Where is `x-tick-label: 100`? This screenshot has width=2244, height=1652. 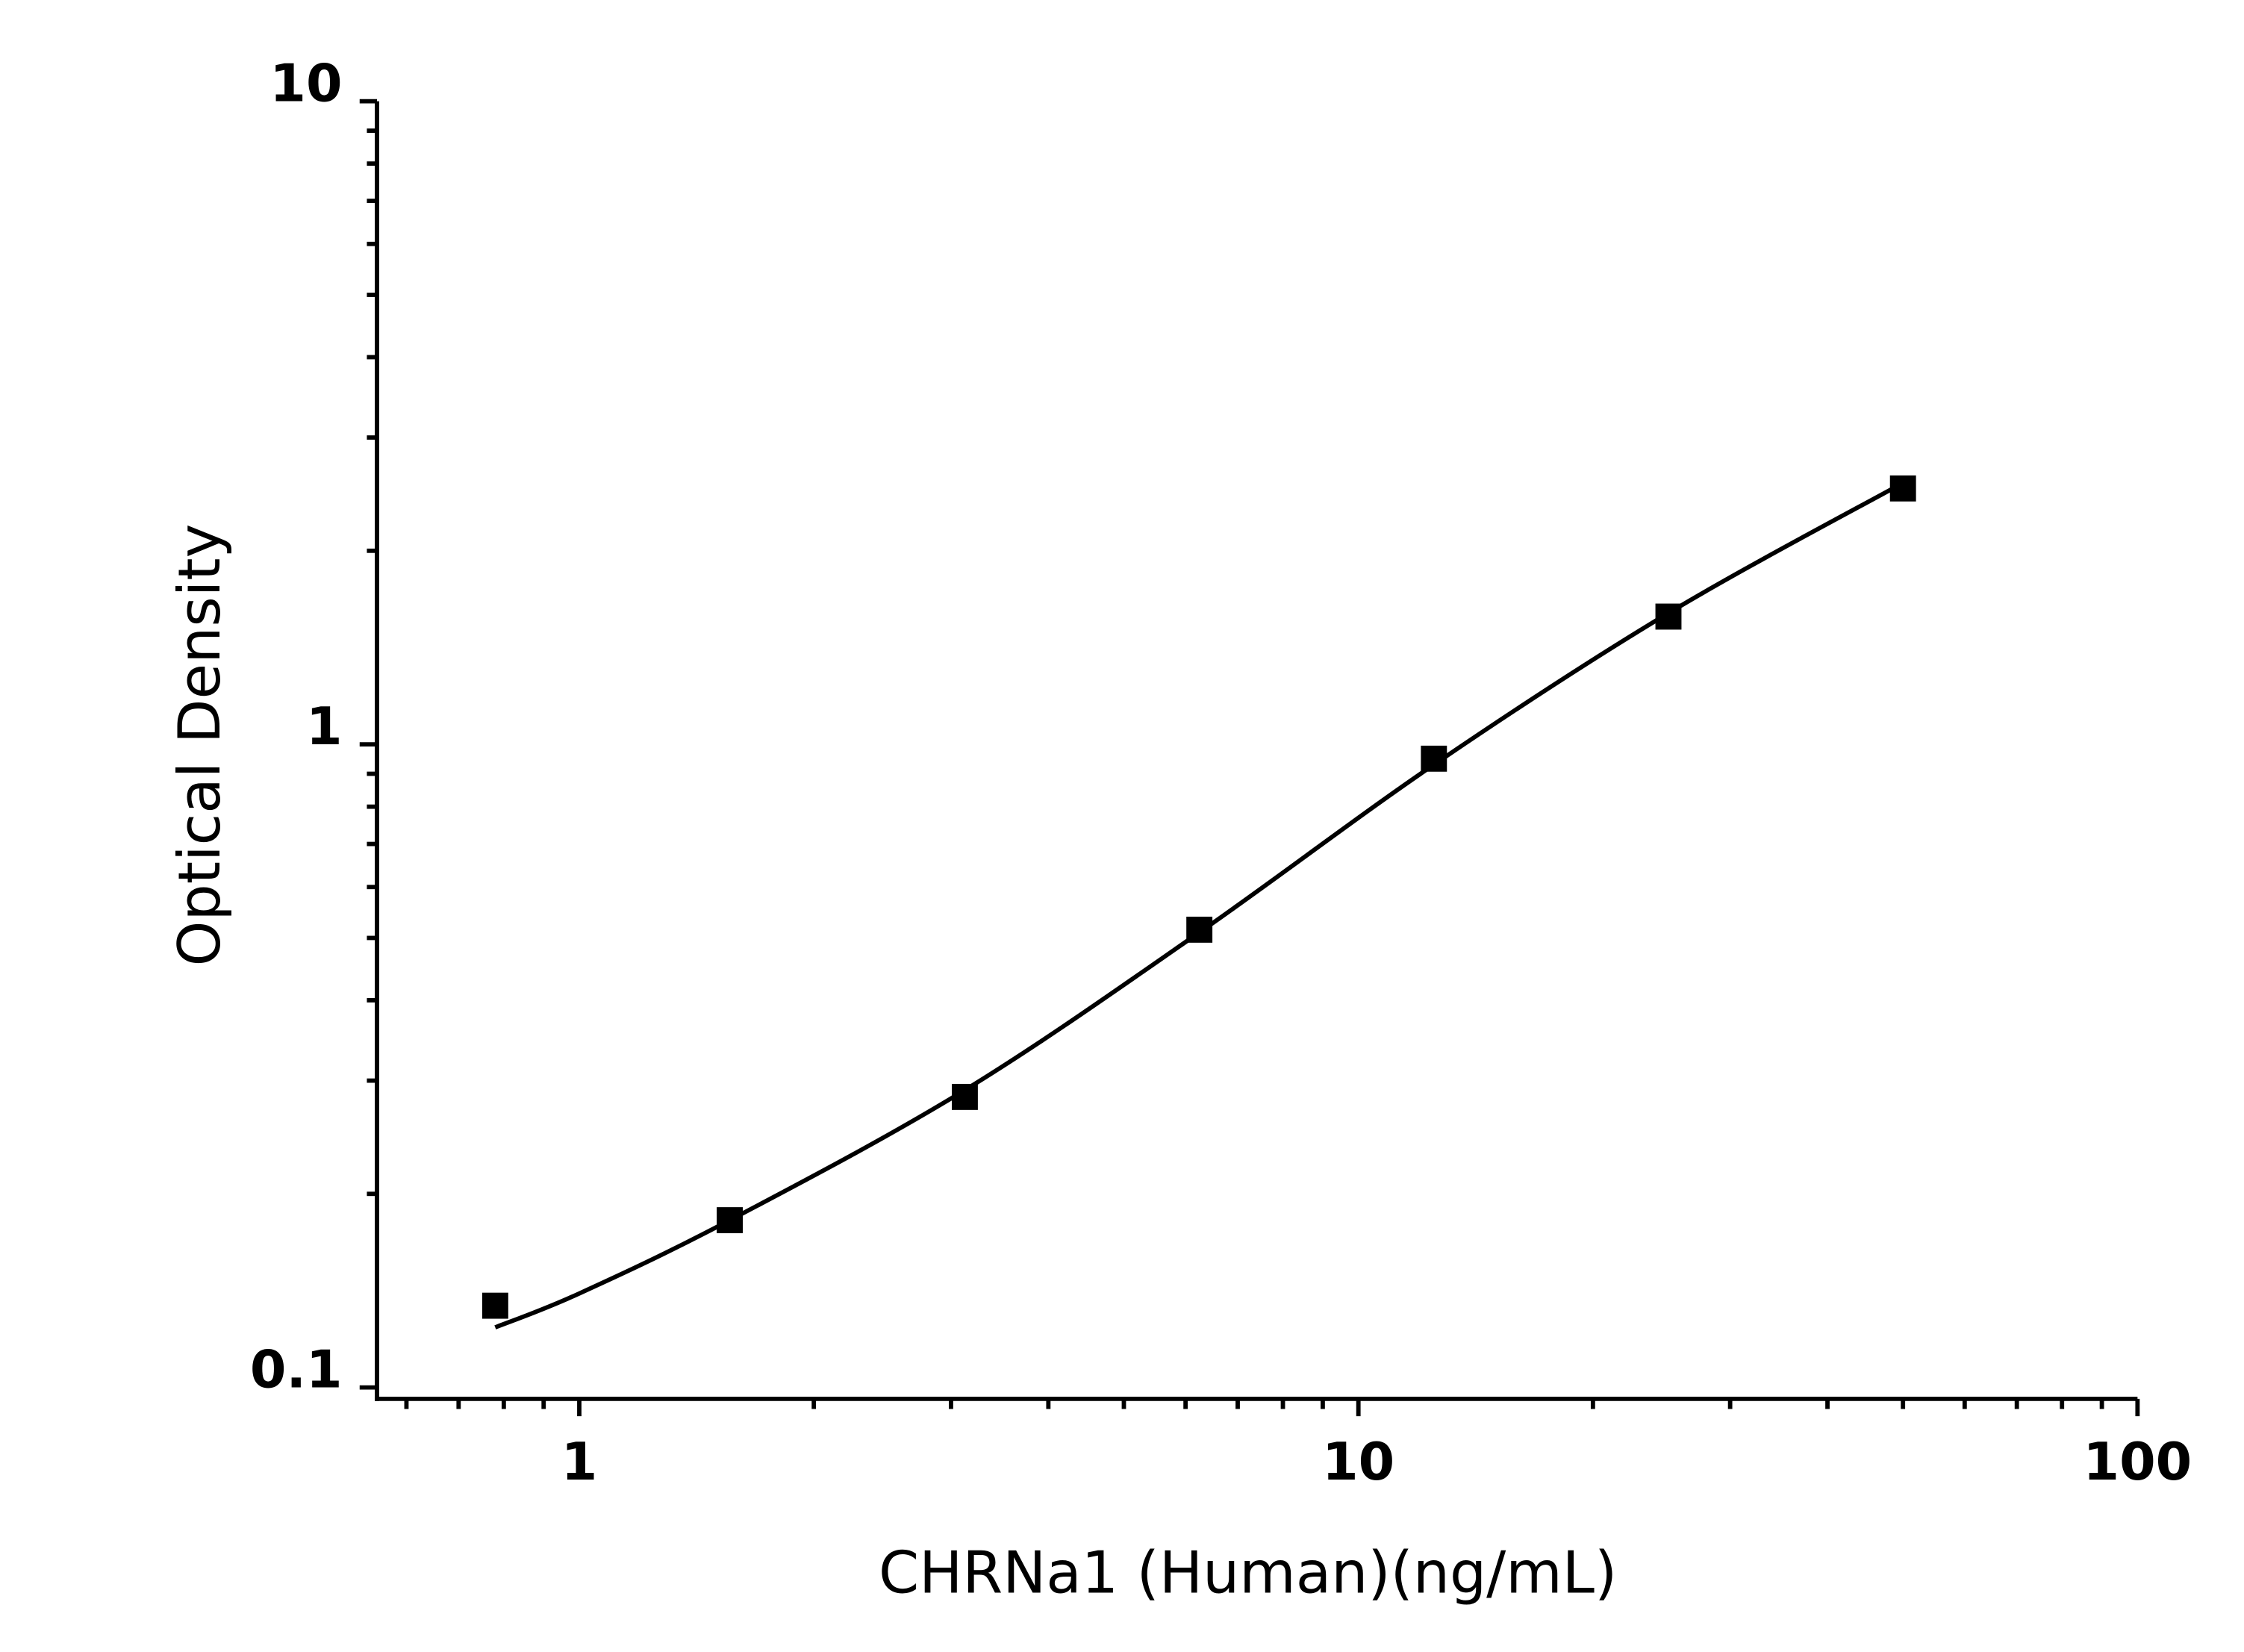 x-tick-label: 100 is located at coordinates (2138, 1462).